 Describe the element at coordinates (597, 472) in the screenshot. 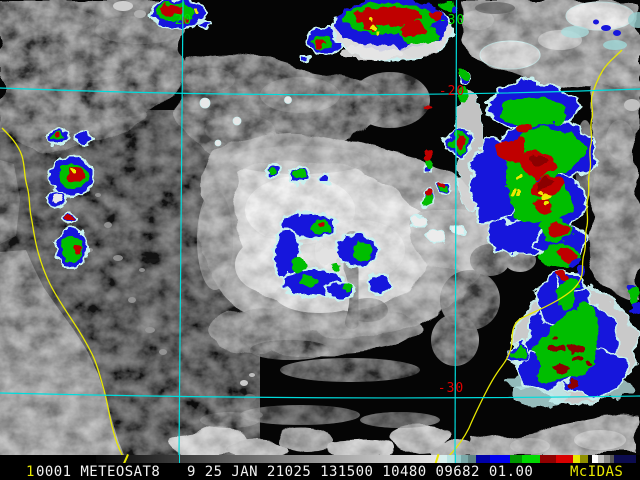

I see `mcidas-label: McIDAS` at that location.